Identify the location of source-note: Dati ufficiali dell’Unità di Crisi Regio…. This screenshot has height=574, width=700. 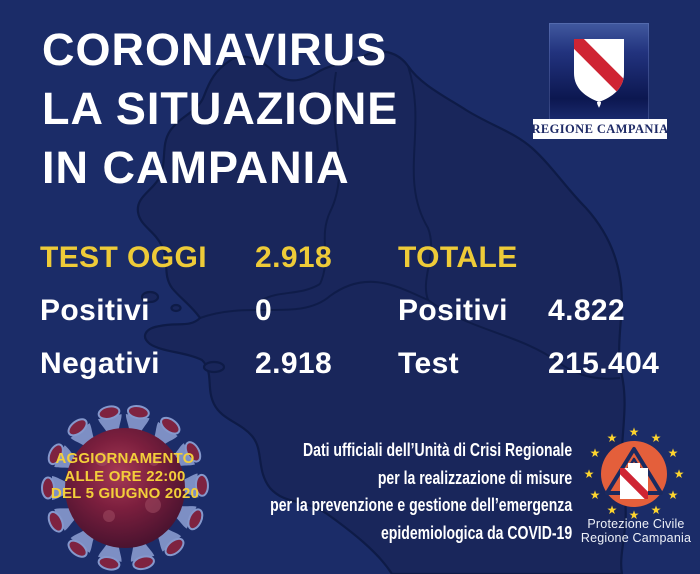
(421, 492).